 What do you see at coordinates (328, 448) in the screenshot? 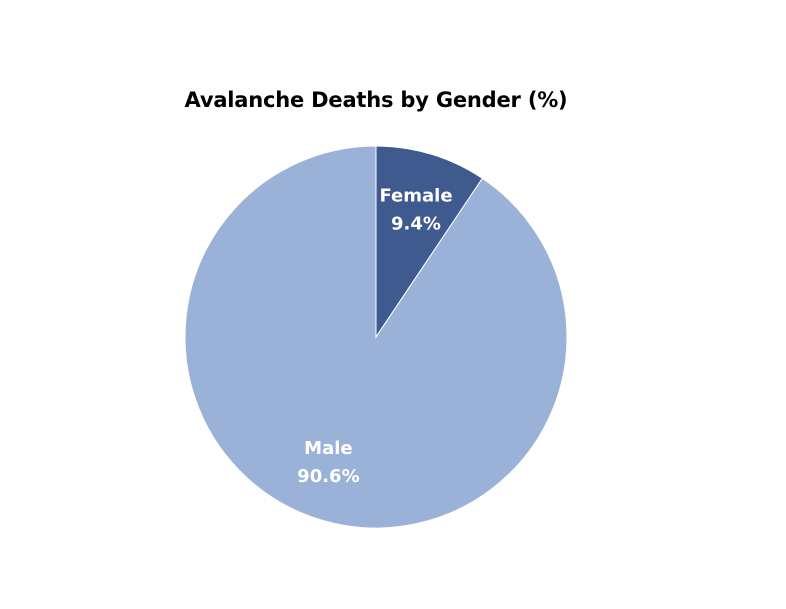
I see `slice-label-male: Male` at bounding box center [328, 448].